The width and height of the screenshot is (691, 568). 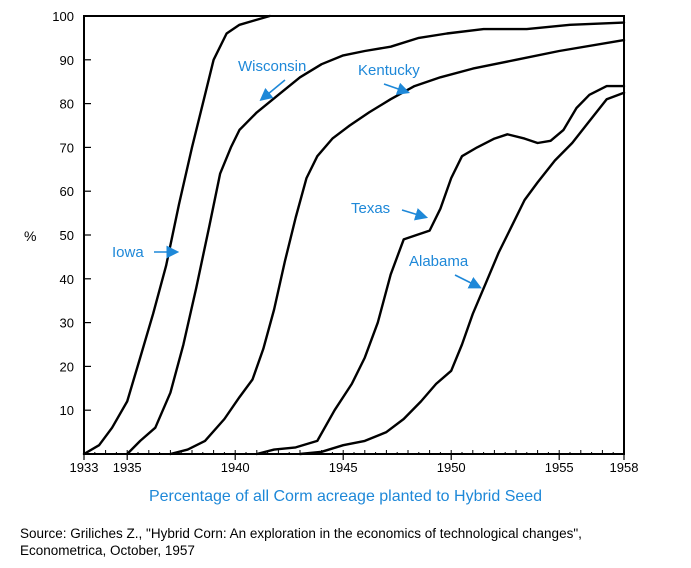 What do you see at coordinates (127, 467) in the screenshot?
I see `x-tick-label: 1935` at bounding box center [127, 467].